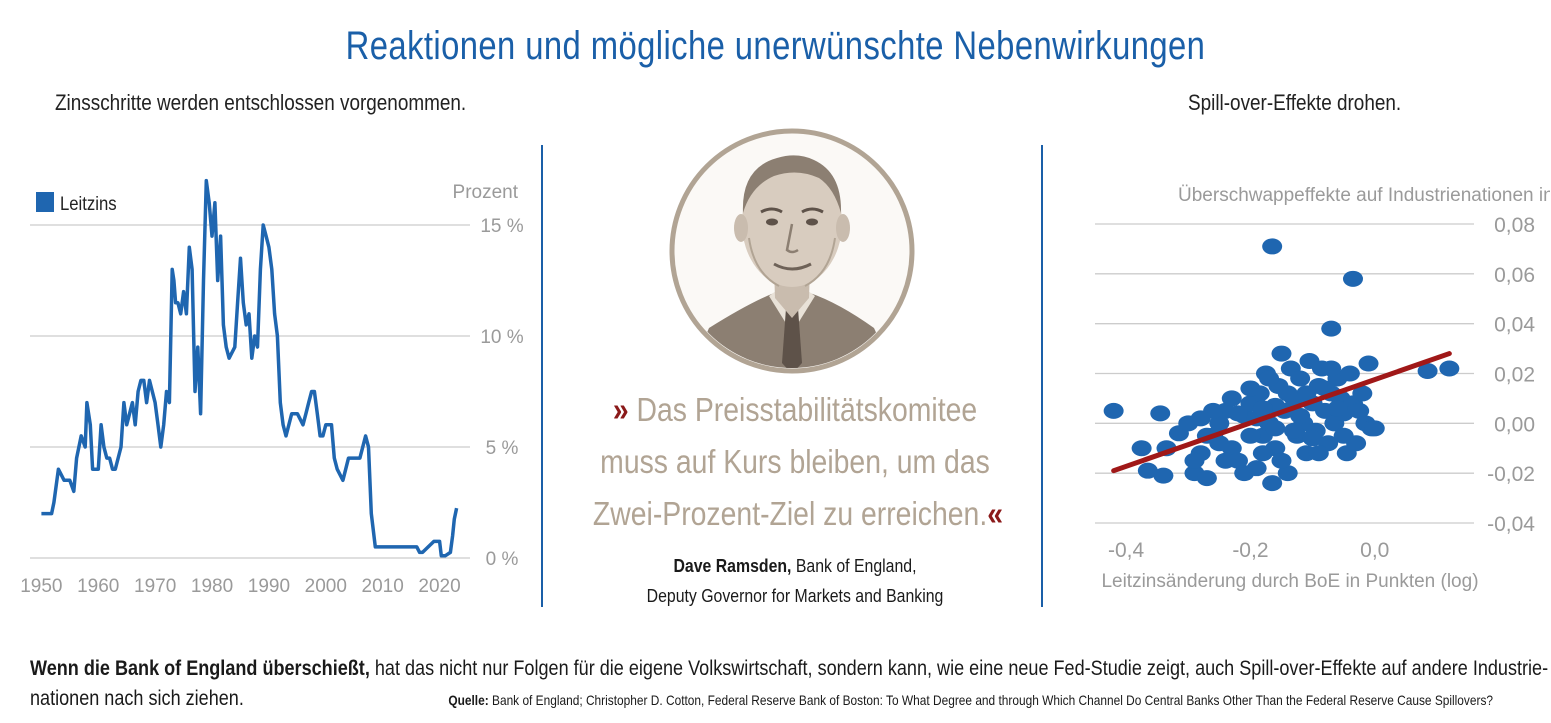  What do you see at coordinates (1514, 275) in the screenshot?
I see `y-tick-label: 0,06` at bounding box center [1514, 275].